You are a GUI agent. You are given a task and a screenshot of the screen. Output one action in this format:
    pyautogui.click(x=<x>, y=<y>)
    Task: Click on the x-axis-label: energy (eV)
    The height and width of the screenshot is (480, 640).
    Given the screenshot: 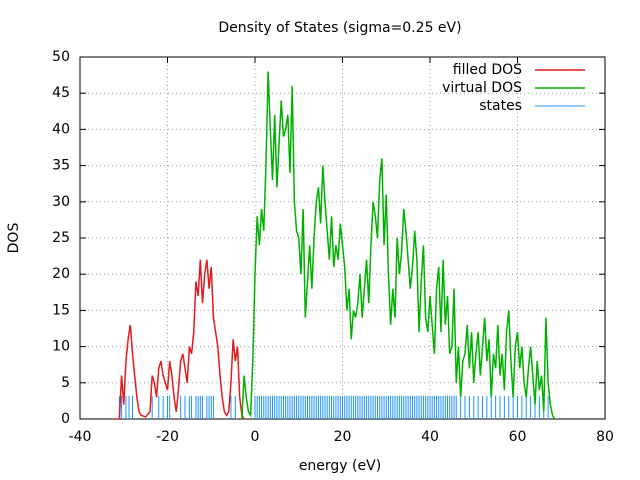 What is the action you would take?
    pyautogui.click(x=340, y=466)
    